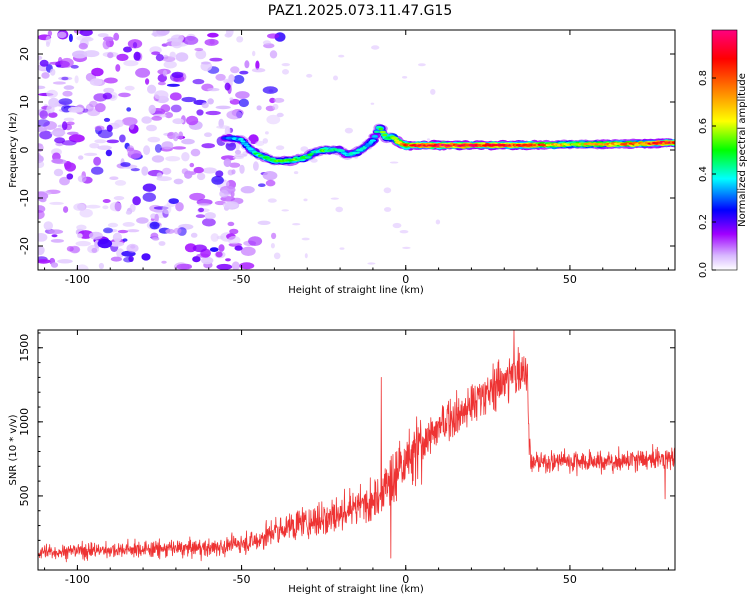  Describe the element at coordinates (570, 579) in the screenshot. I see `snr-x-tick-label: 50` at that location.